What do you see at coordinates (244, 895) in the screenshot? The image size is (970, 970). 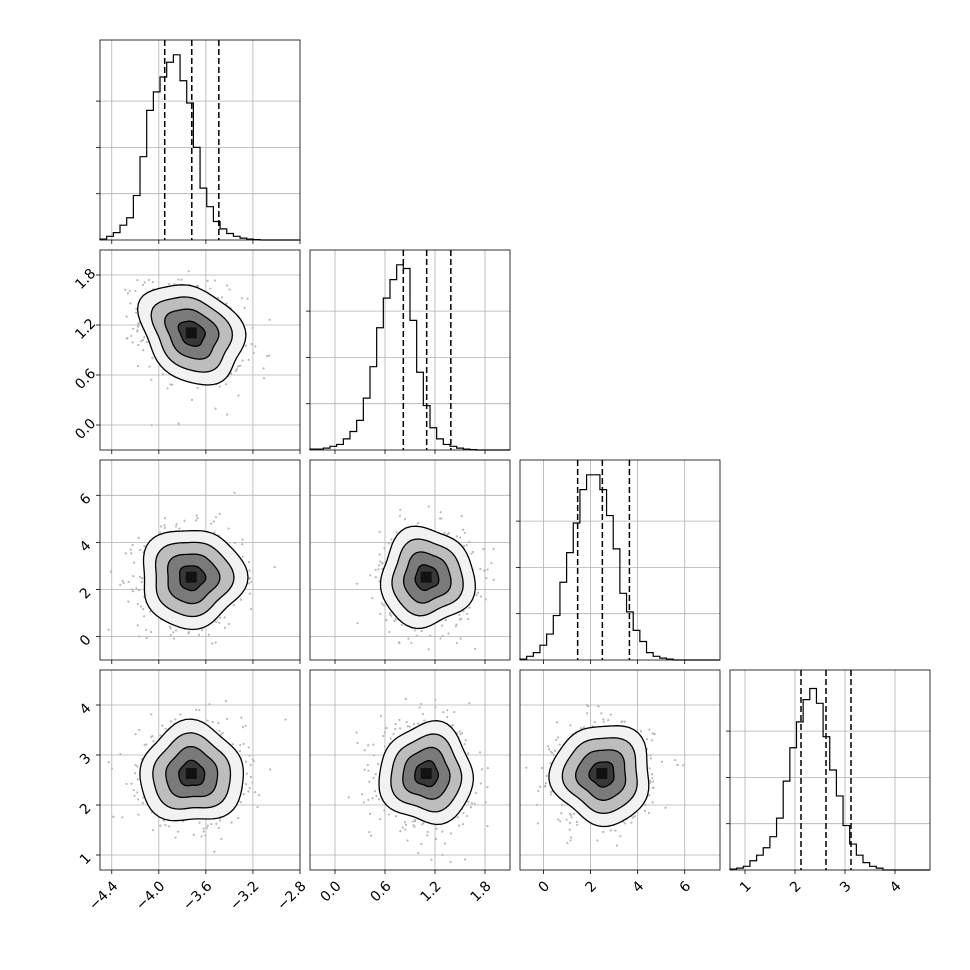 I see `x-tick-label: −3.2` at bounding box center [244, 895].